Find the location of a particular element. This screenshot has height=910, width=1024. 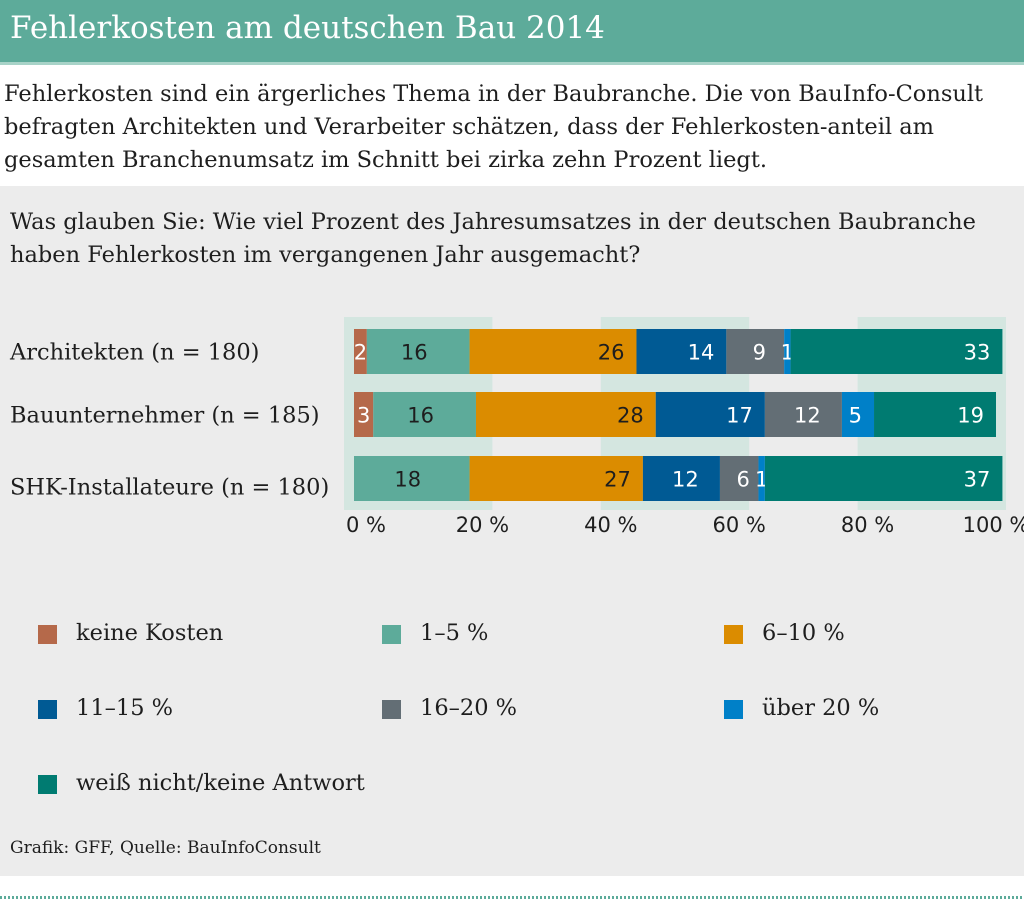

bar-value-label: 18 is located at coordinates (407, 480).